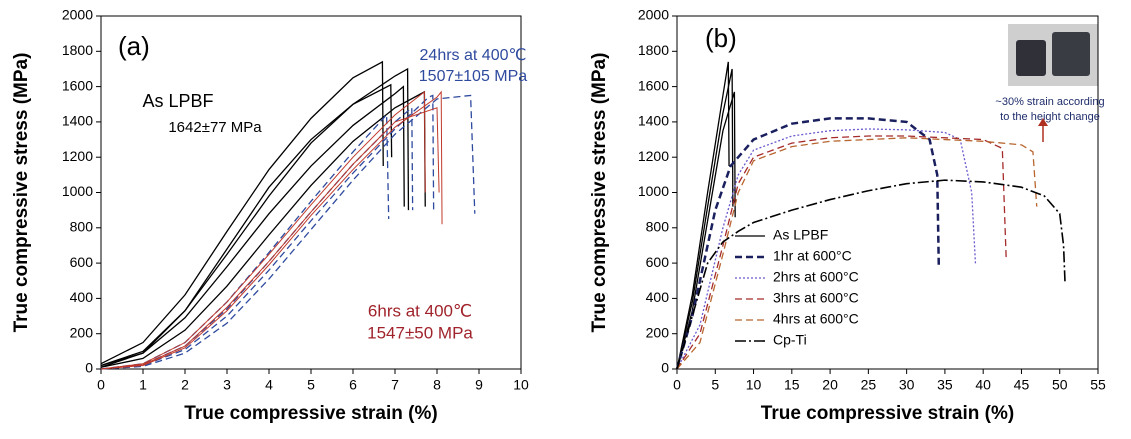 The width and height of the screenshot is (1131, 439). Describe the element at coordinates (1022, 385) in the screenshot. I see `x-tick-label: 45` at that location.